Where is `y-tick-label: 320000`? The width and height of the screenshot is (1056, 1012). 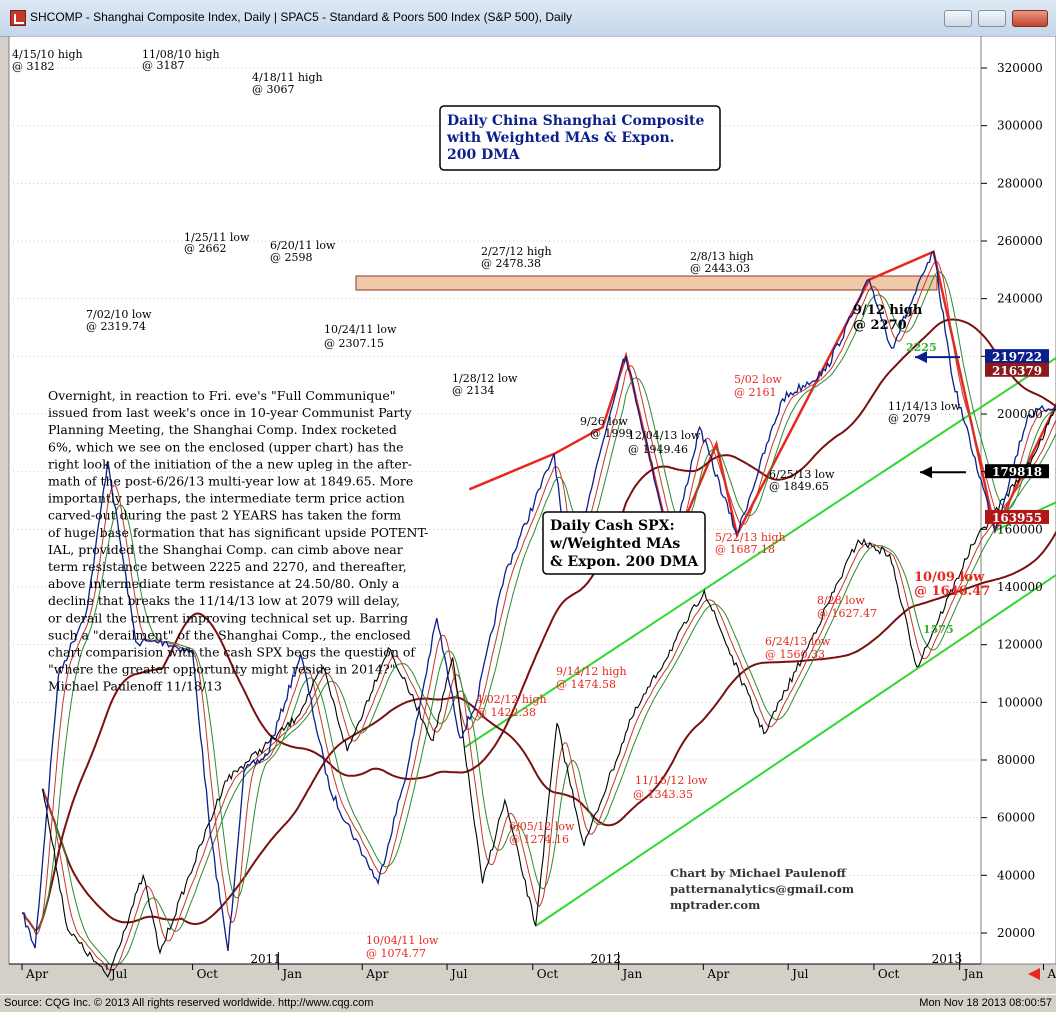
y-tick-label: 320000 is located at coordinates (1020, 68).